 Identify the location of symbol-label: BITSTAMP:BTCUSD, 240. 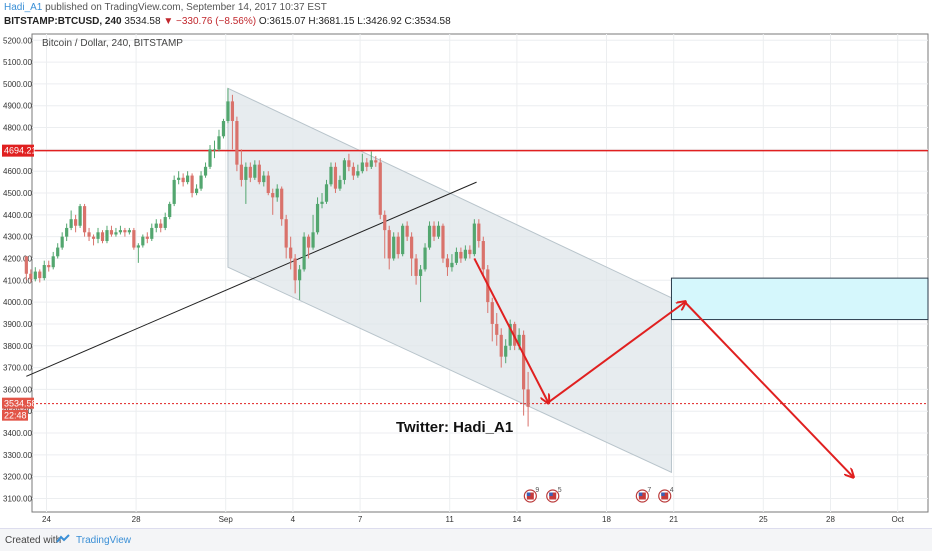
(63, 21).